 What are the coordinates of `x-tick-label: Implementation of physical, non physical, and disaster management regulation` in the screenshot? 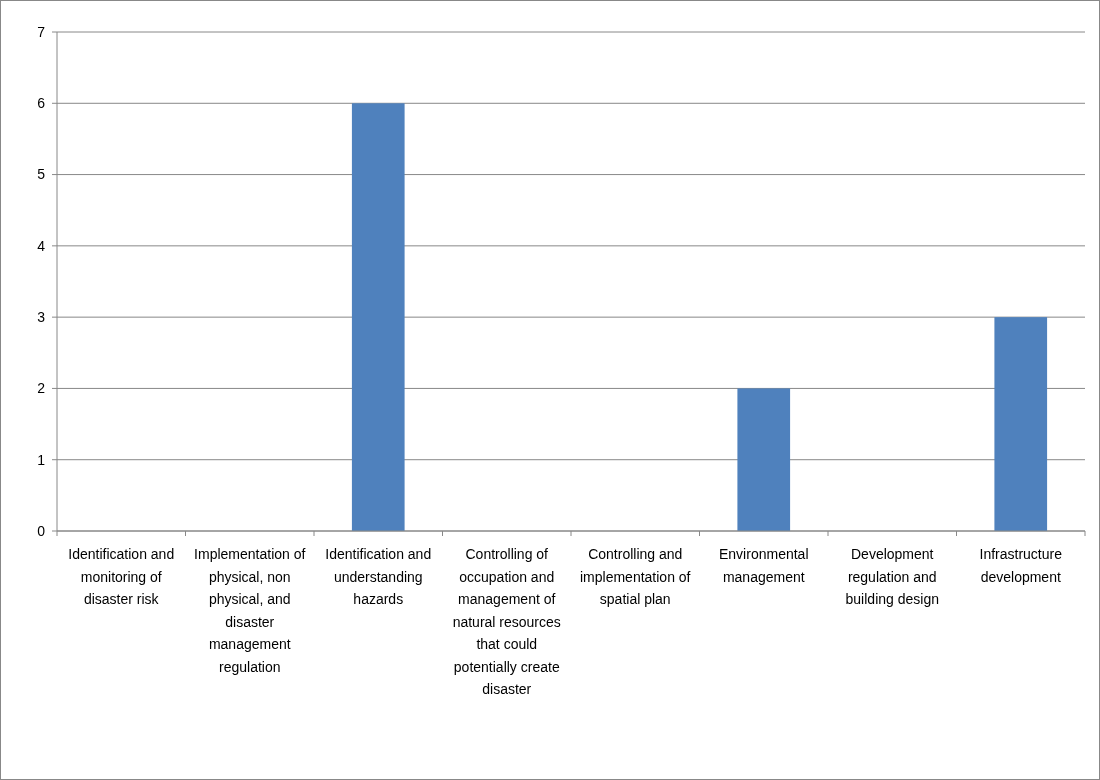 It's located at (250, 610).